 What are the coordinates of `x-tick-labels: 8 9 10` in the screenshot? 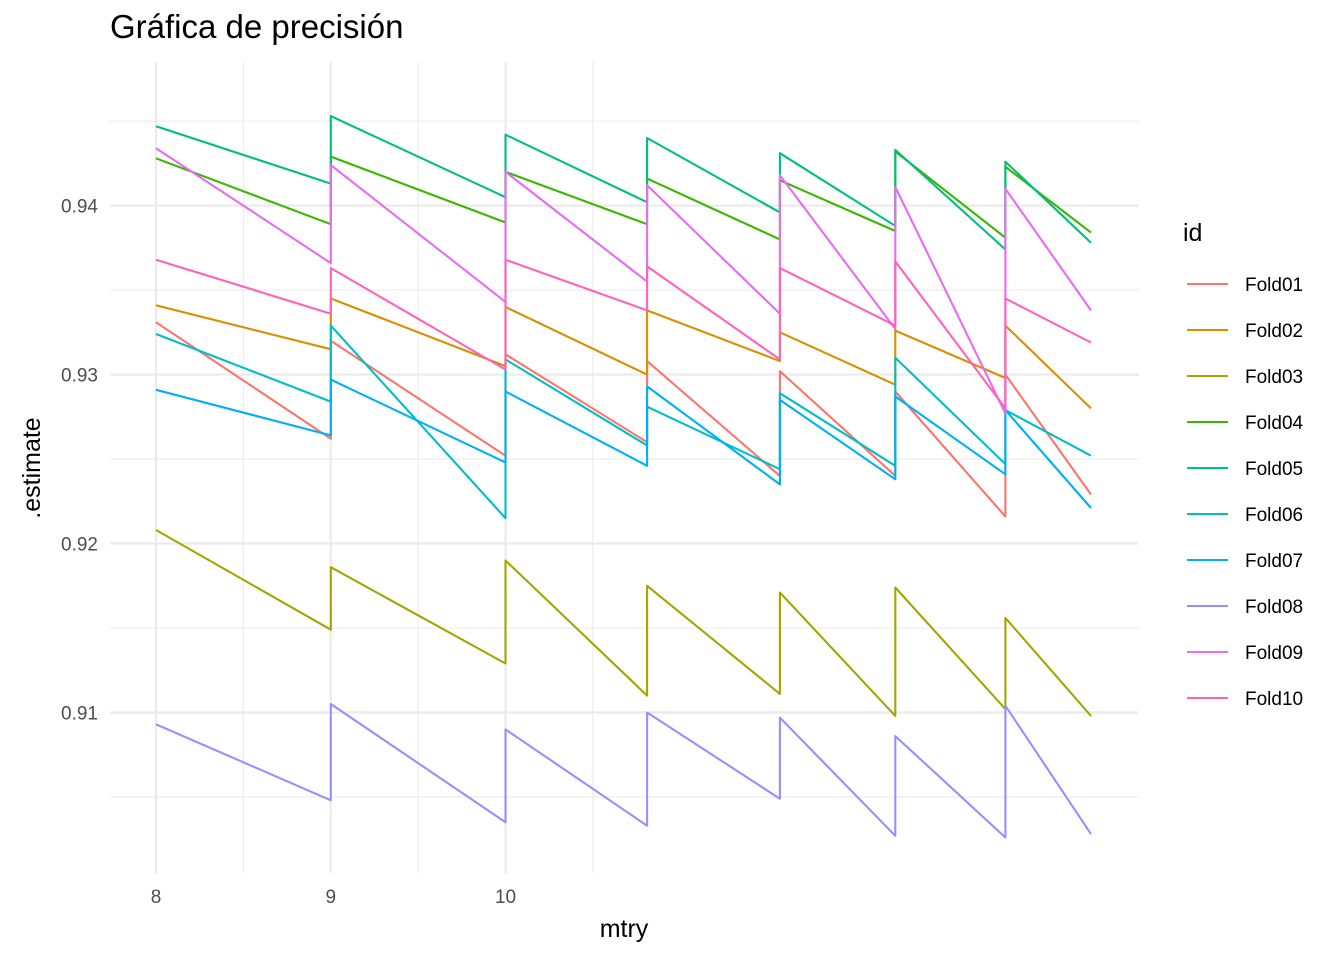 It's located at (333, 897).